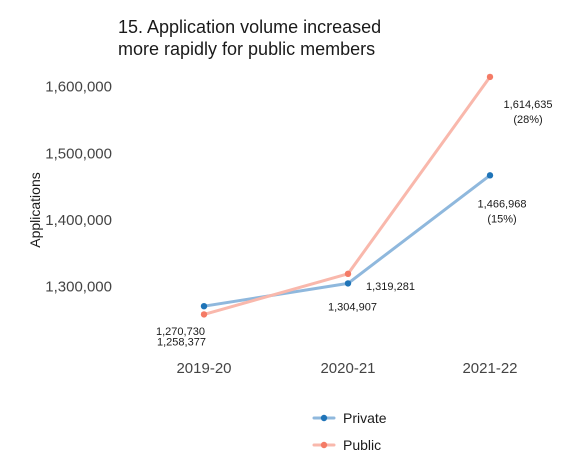  I want to click on legend-marker-public, so click(324, 445).